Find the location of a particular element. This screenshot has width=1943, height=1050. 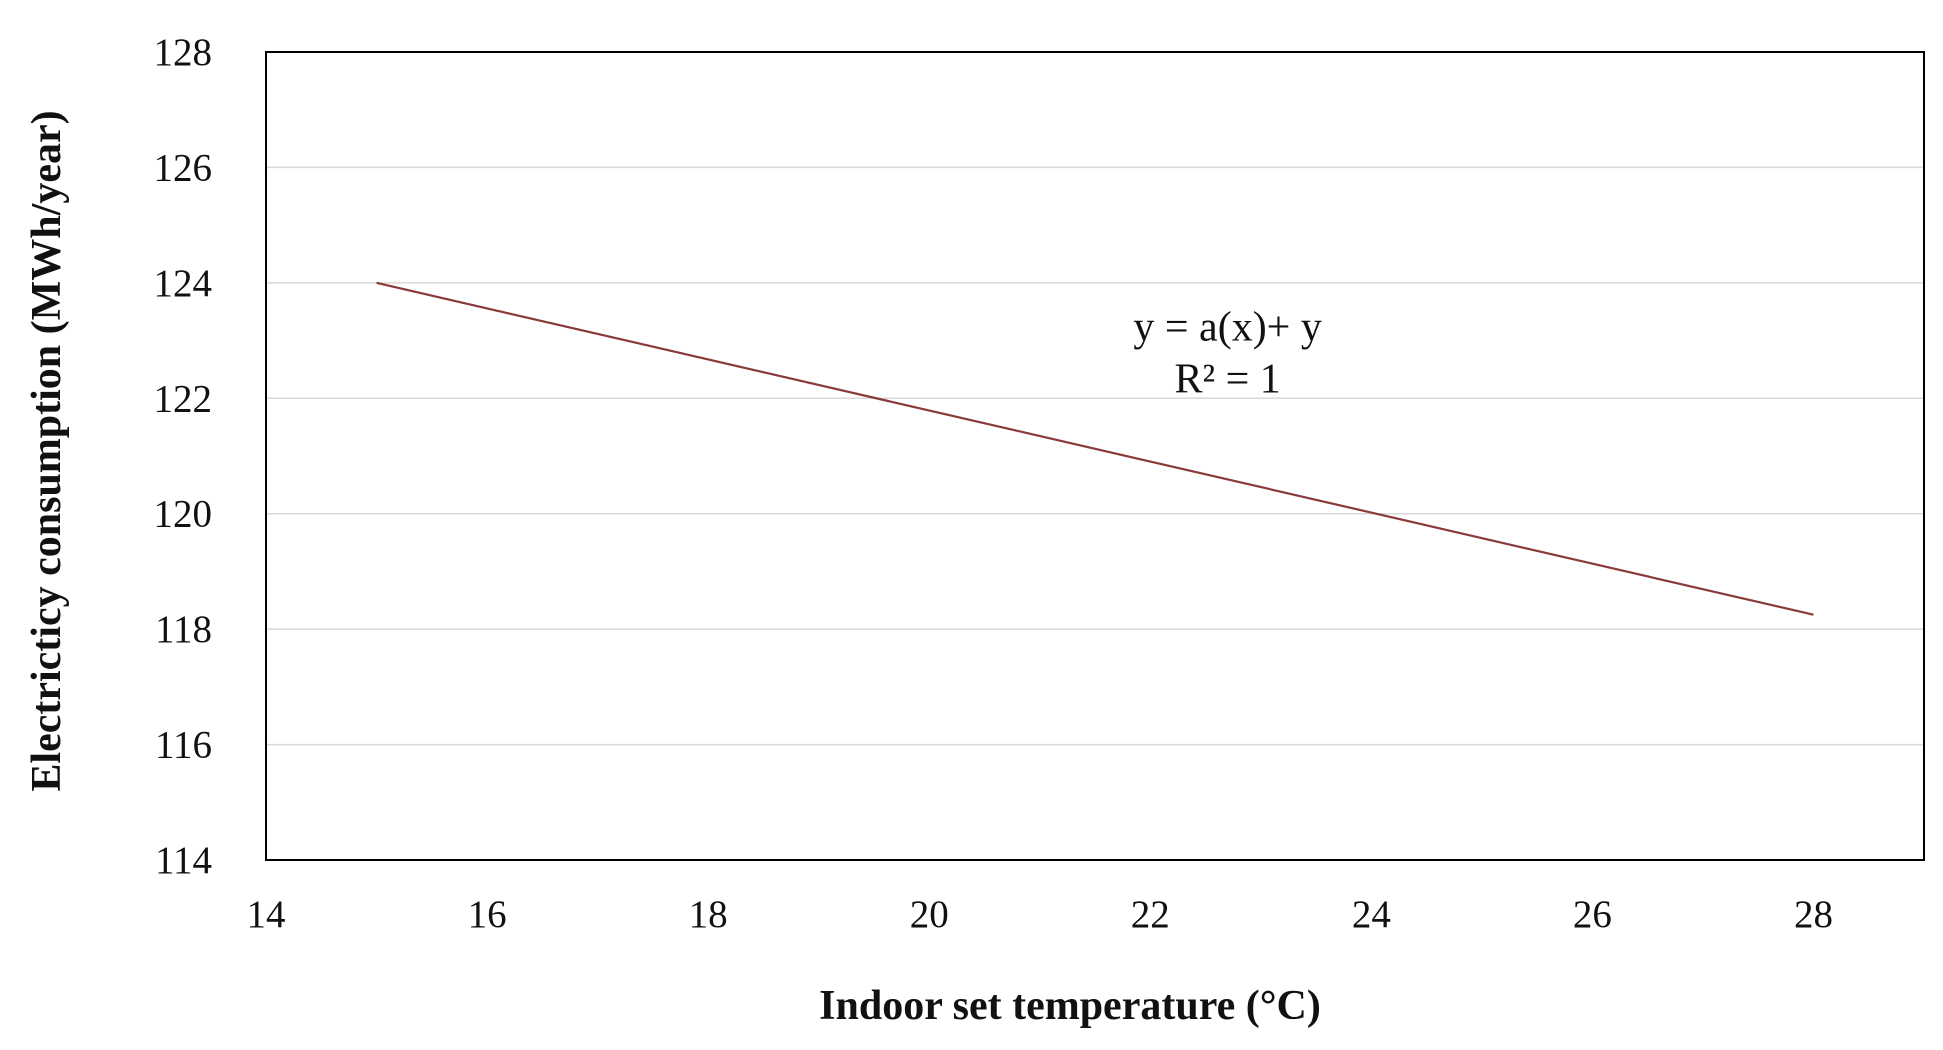

y-tick-label: 124 is located at coordinates (183, 283).